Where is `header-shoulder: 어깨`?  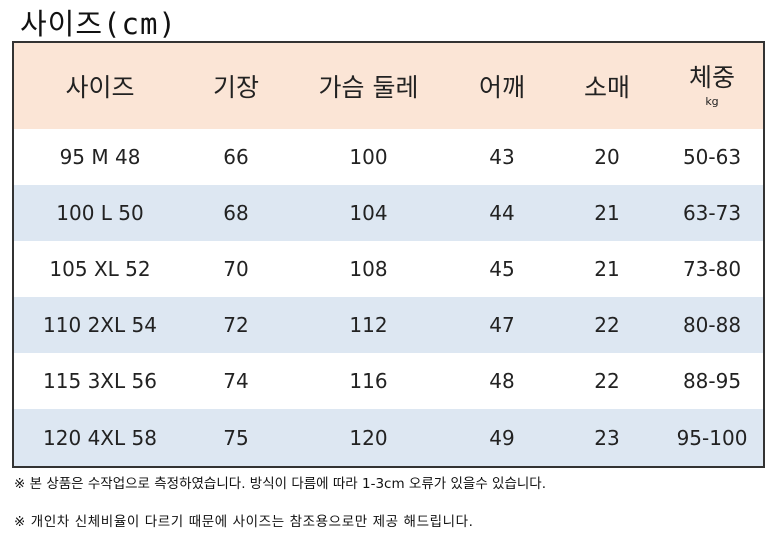 header-shoulder: 어깨 is located at coordinates (501, 87).